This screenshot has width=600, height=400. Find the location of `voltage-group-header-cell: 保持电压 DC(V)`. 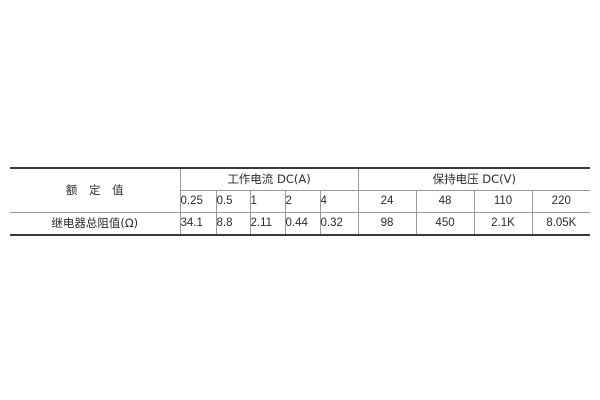

voltage-group-header-cell: 保持电压 DC(V) is located at coordinates (474, 179).